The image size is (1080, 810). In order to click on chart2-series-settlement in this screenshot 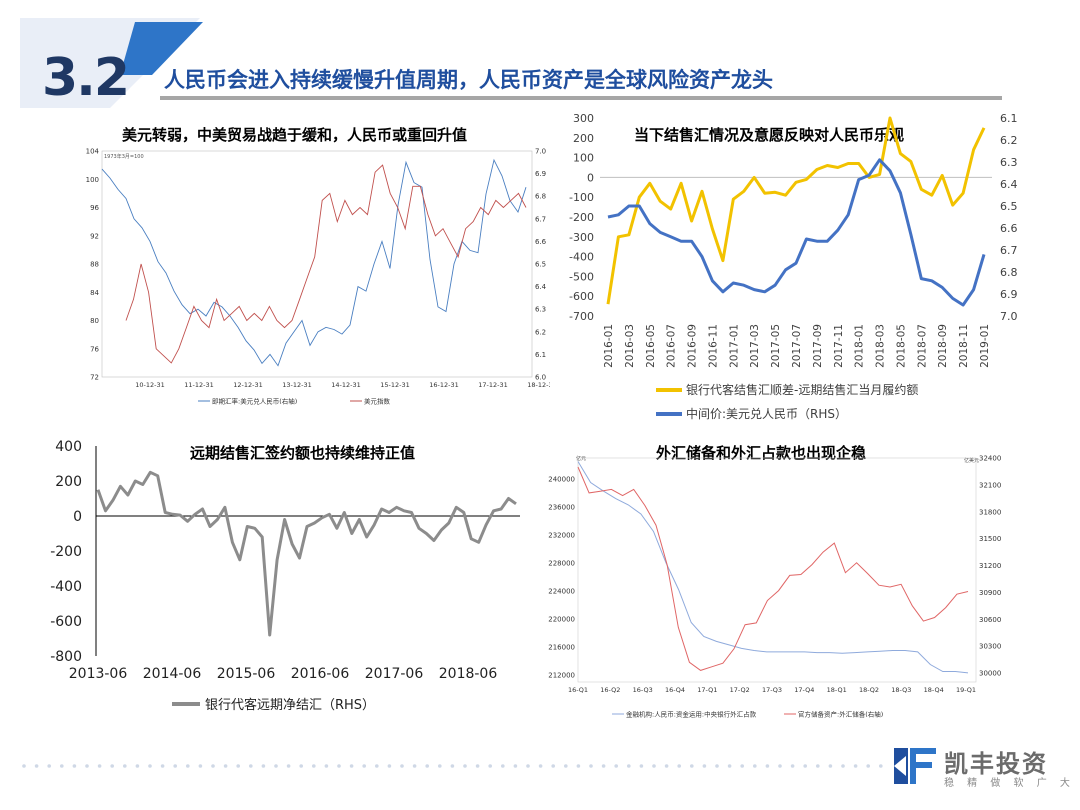, I will do `click(796, 210)`.